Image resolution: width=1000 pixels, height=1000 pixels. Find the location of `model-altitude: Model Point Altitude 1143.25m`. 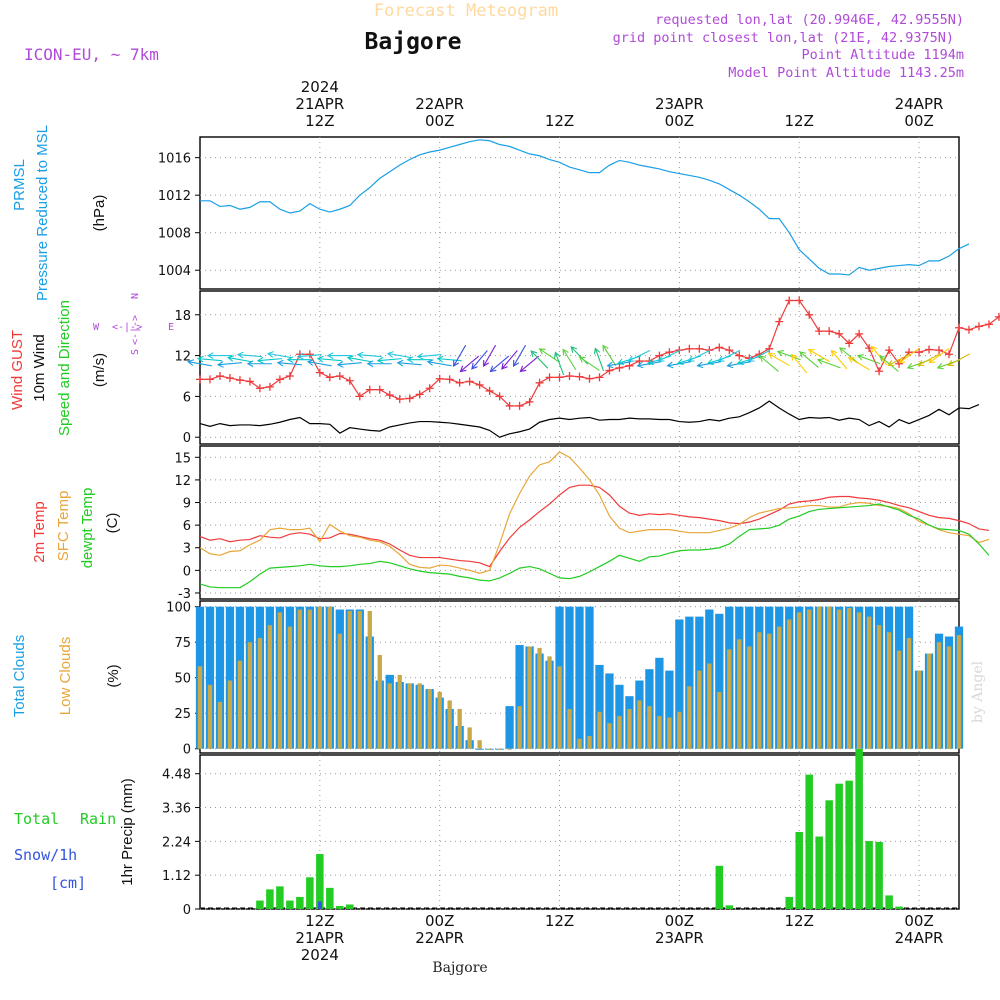

model-altitude: Model Point Altitude 1143.25m is located at coordinates (846, 73).